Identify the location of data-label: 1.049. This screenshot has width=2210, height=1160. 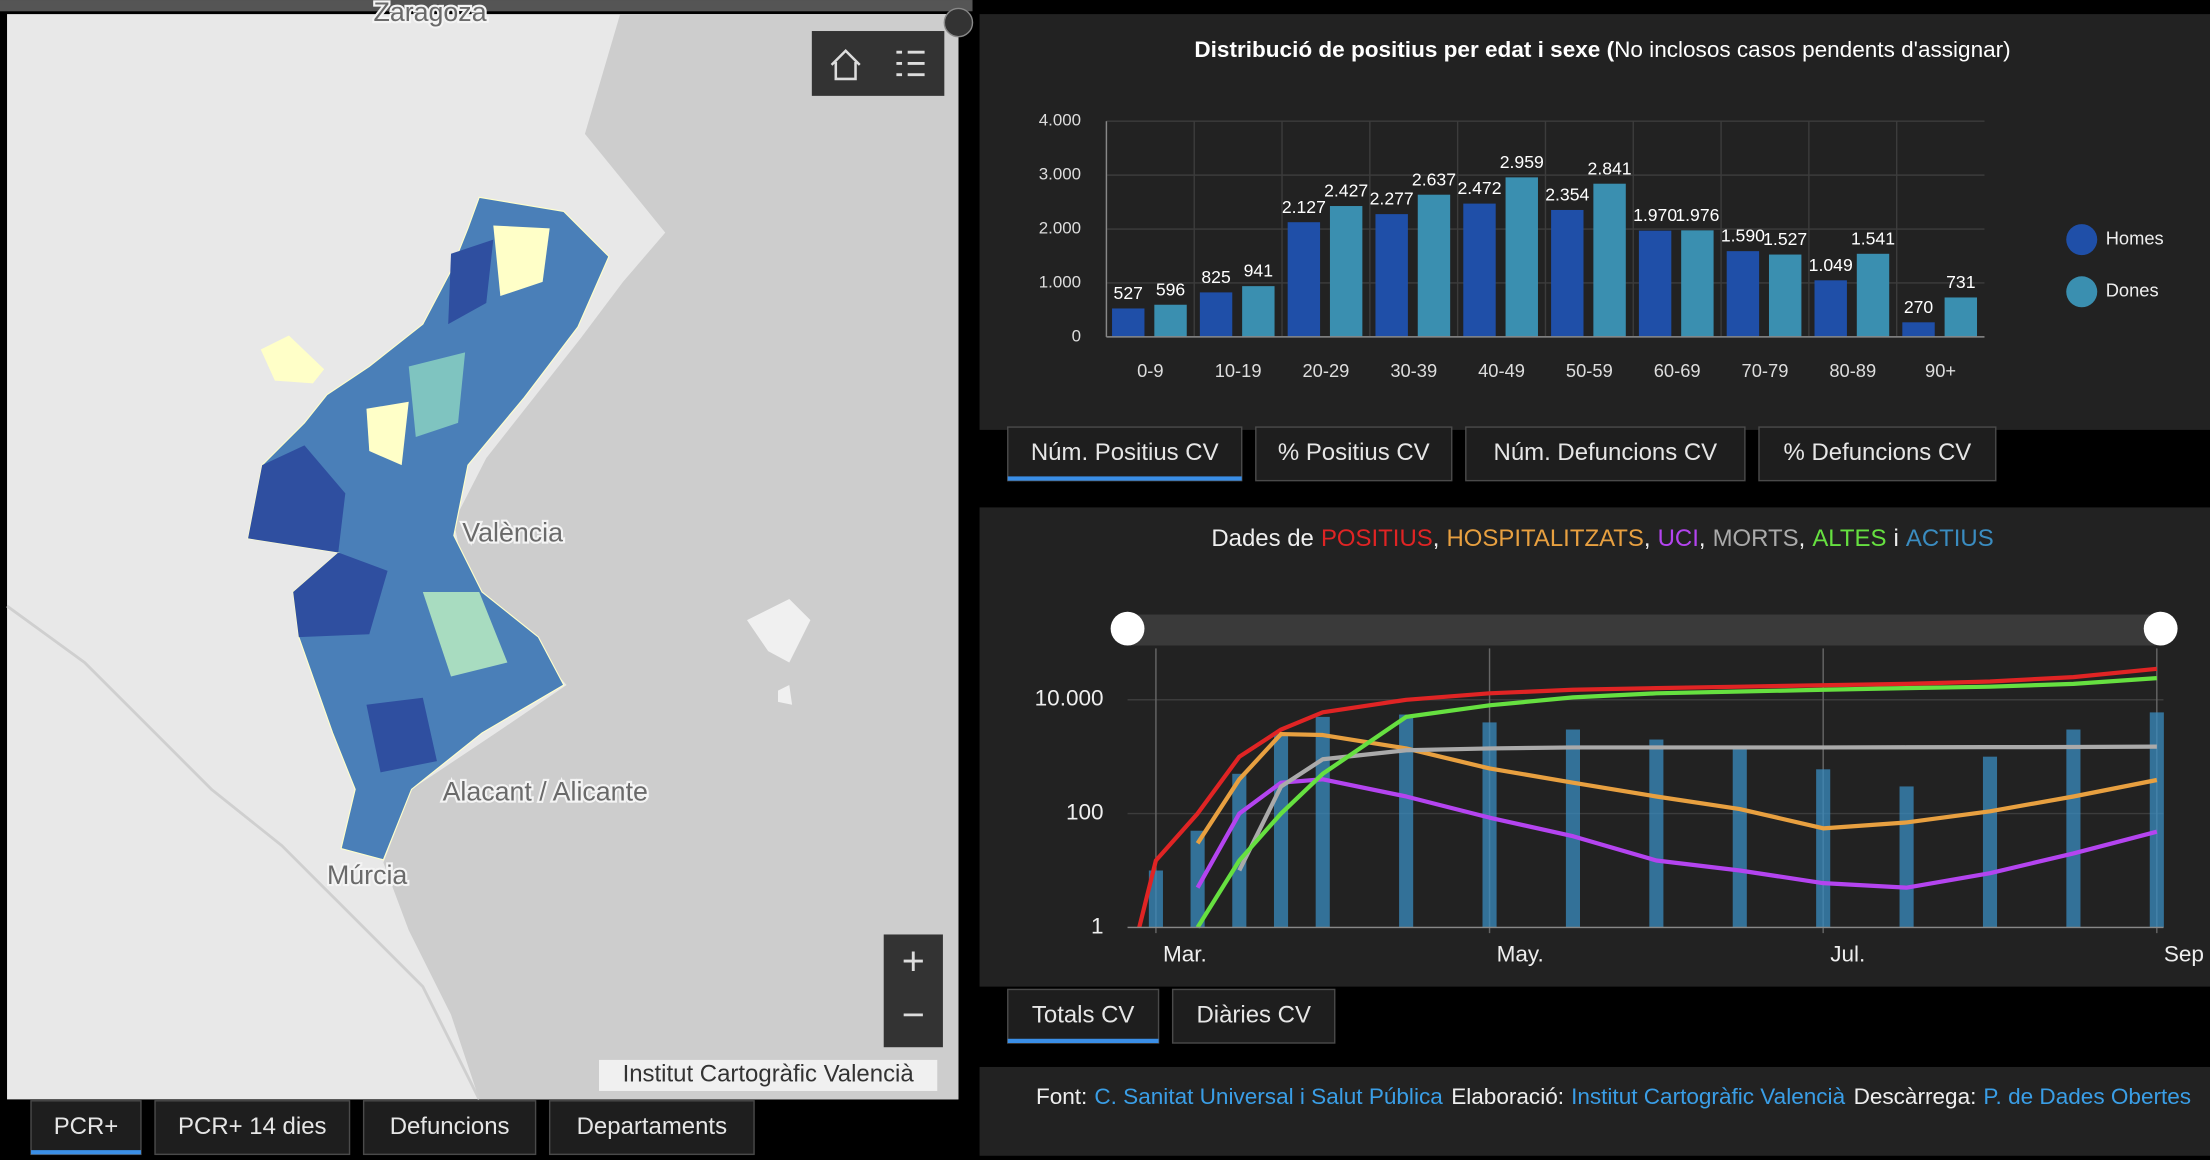
(1831, 265).